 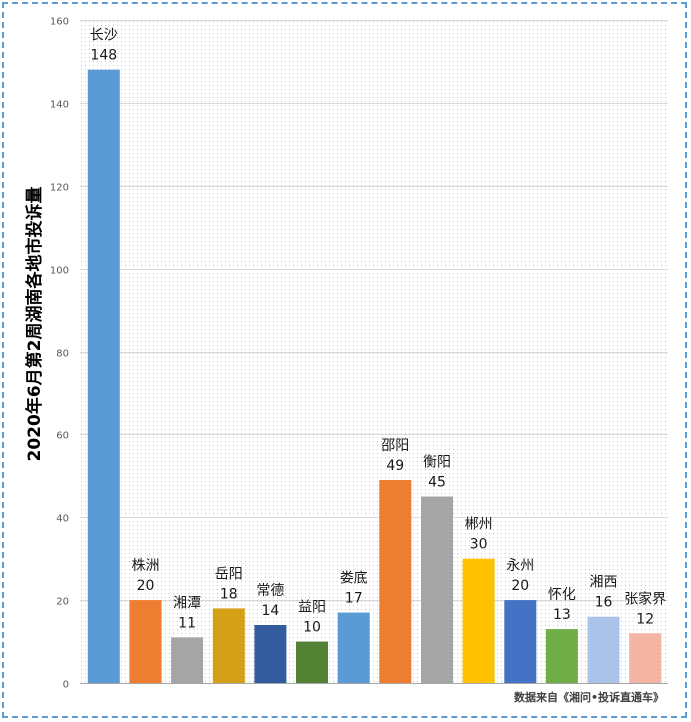 I want to click on bar-category-label: 湘西, so click(x=604, y=583).